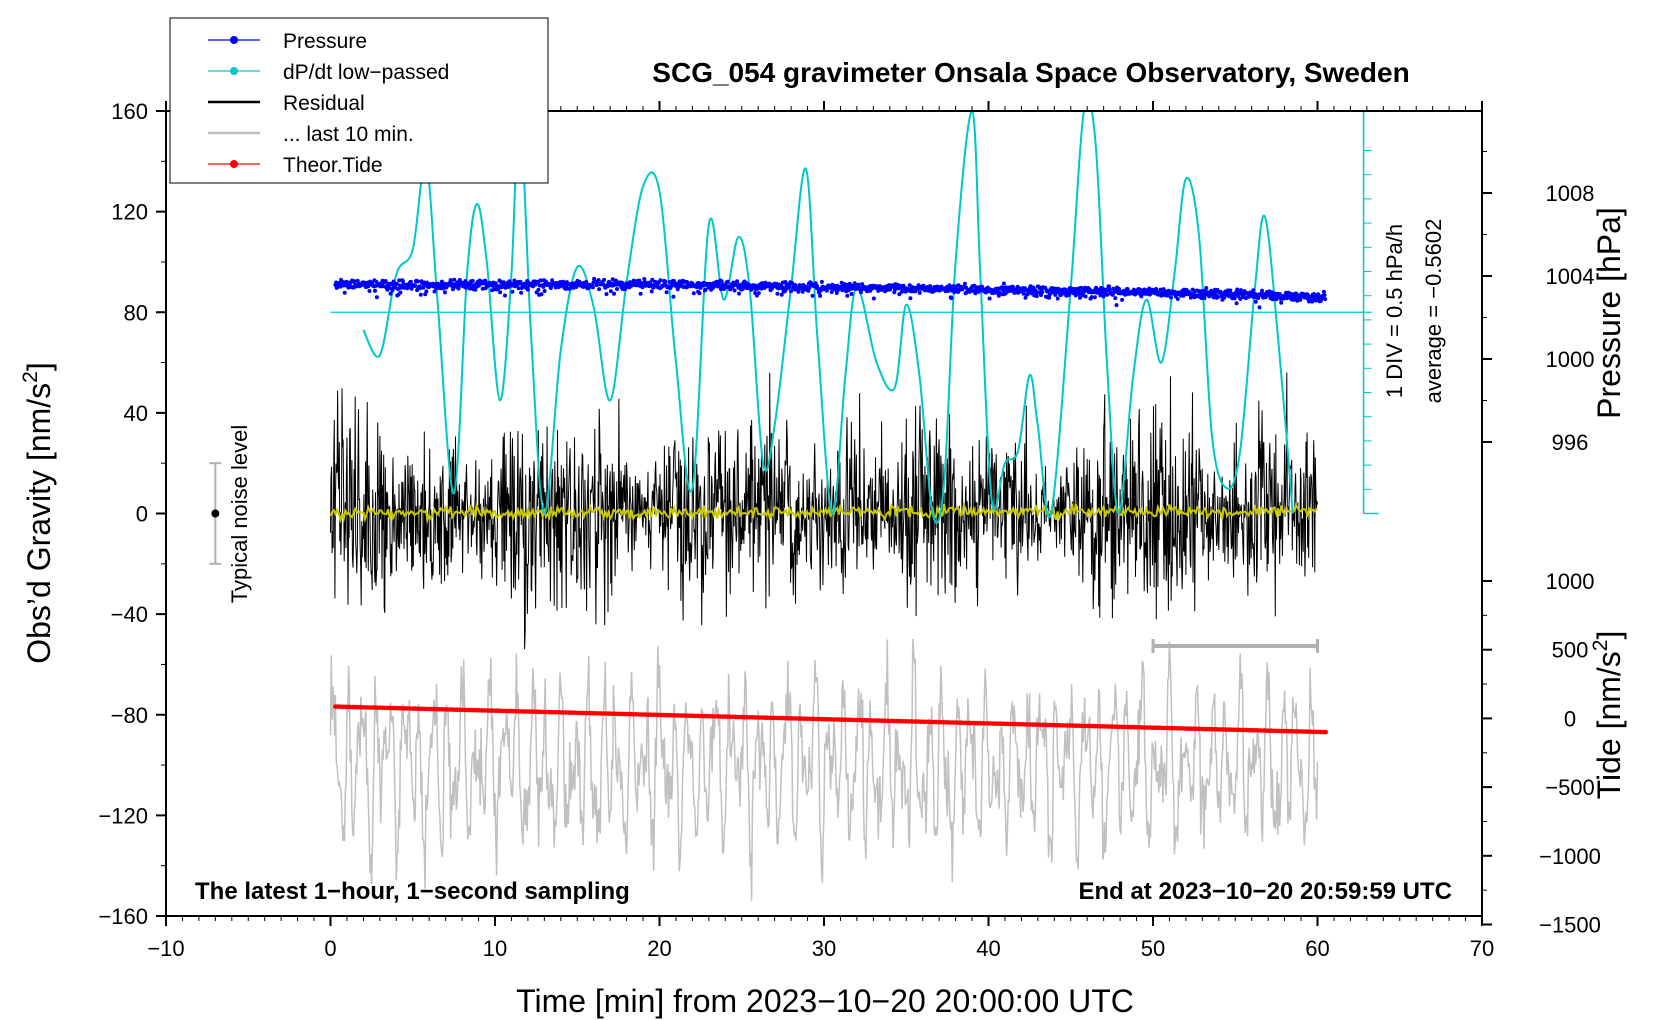  I want to click on y-tick-label-pressure: 996, so click(1570, 442).